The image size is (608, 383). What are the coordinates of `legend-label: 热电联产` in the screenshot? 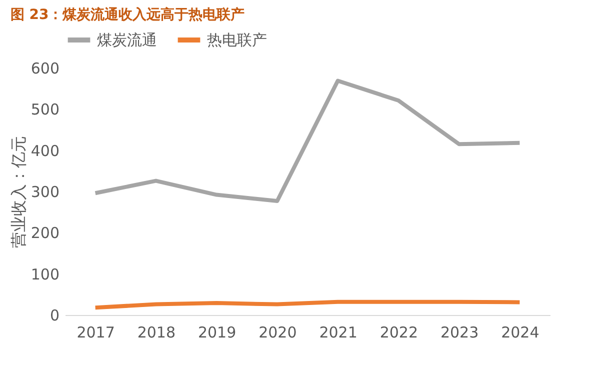 It's located at (237, 40).